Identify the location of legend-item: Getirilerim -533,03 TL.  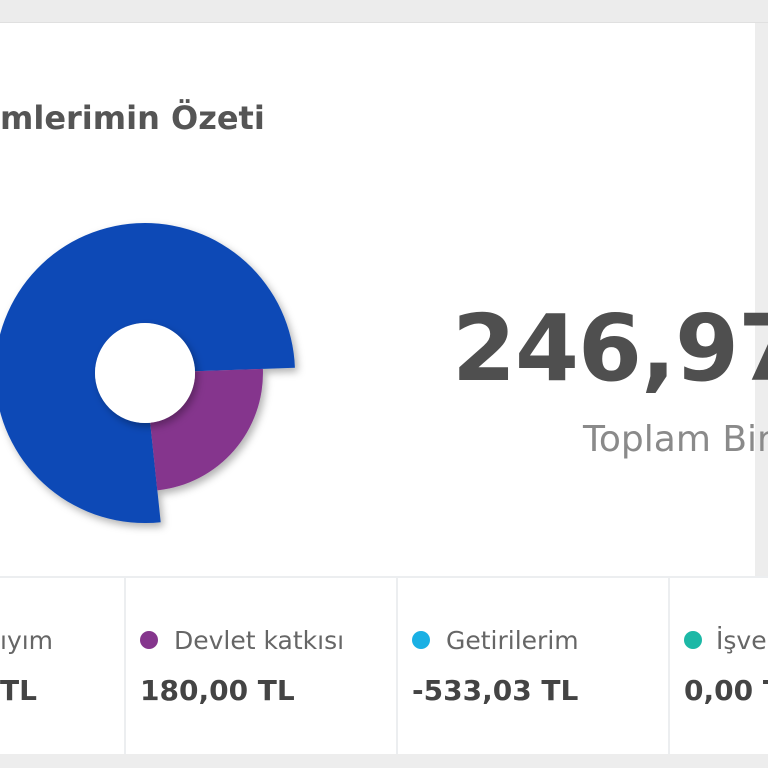
(534, 666).